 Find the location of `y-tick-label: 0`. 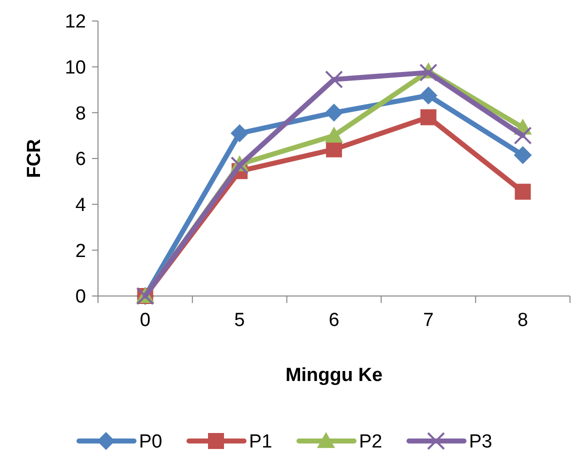

y-tick-label: 0 is located at coordinates (80, 297).